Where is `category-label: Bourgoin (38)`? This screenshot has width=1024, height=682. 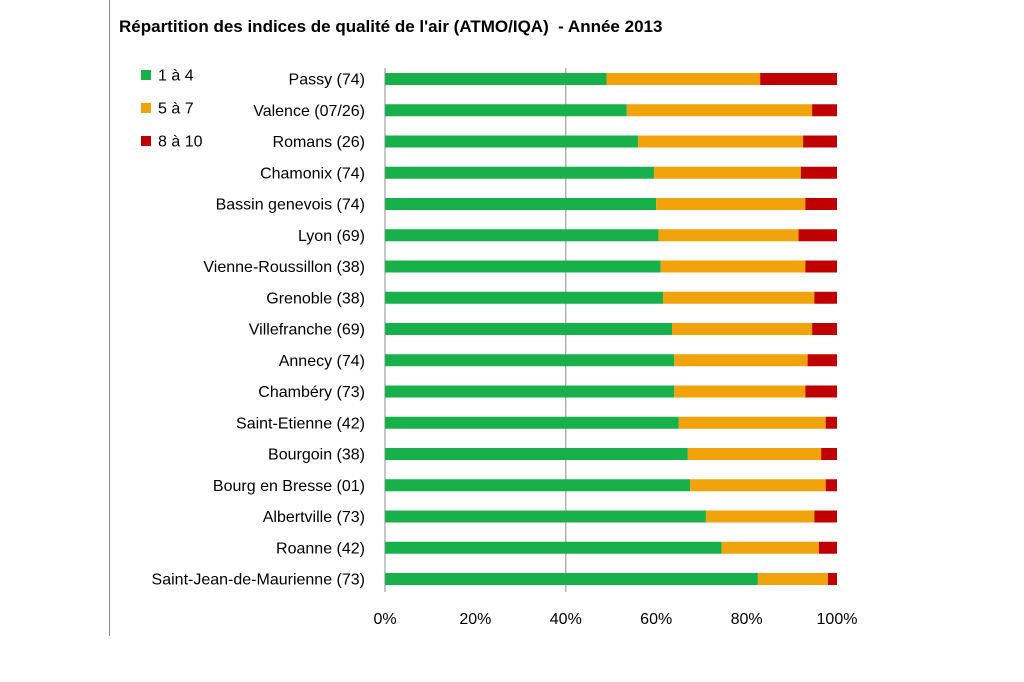 category-label: Bourgoin (38) is located at coordinates (316, 455).